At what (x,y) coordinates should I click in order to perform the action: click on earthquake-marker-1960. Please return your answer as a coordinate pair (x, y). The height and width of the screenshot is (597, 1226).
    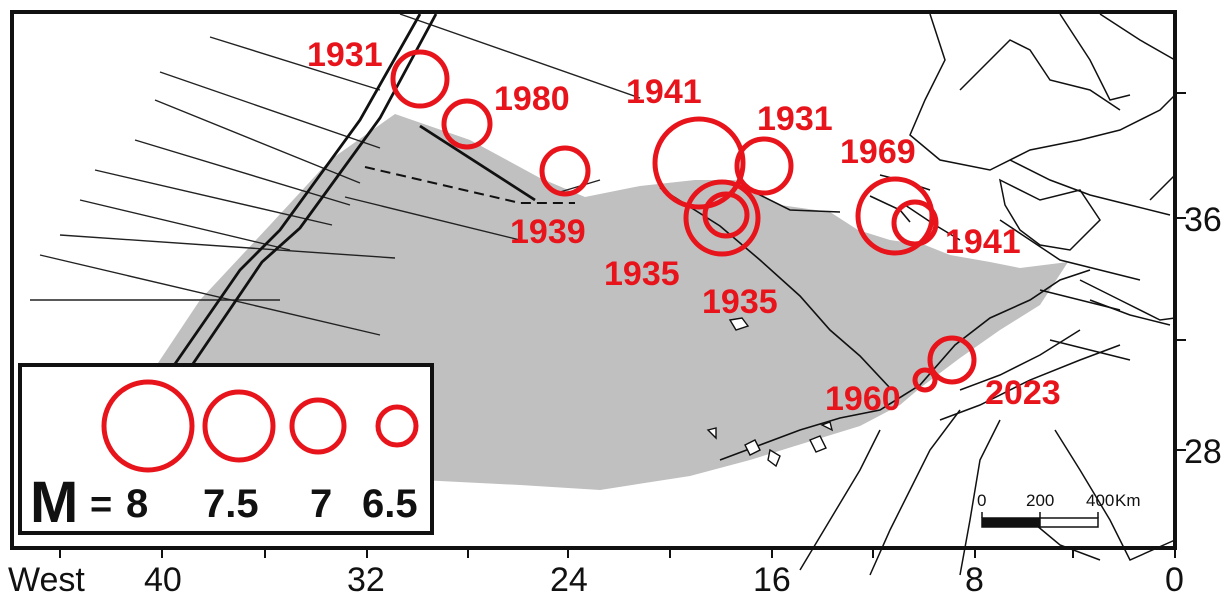
    Looking at the image, I should click on (925, 380).